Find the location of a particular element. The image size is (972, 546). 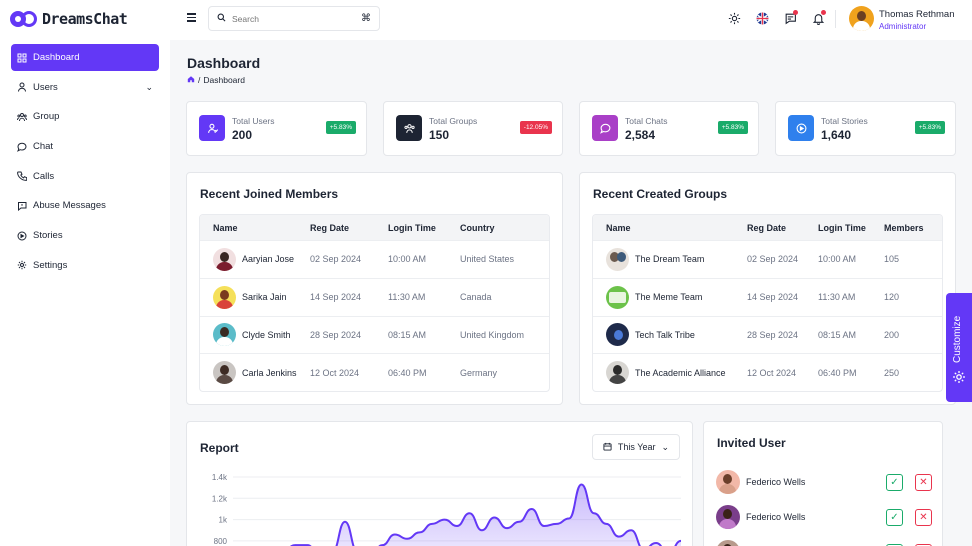

member-name-cell: Aaryian Jose is located at coordinates (255, 259).